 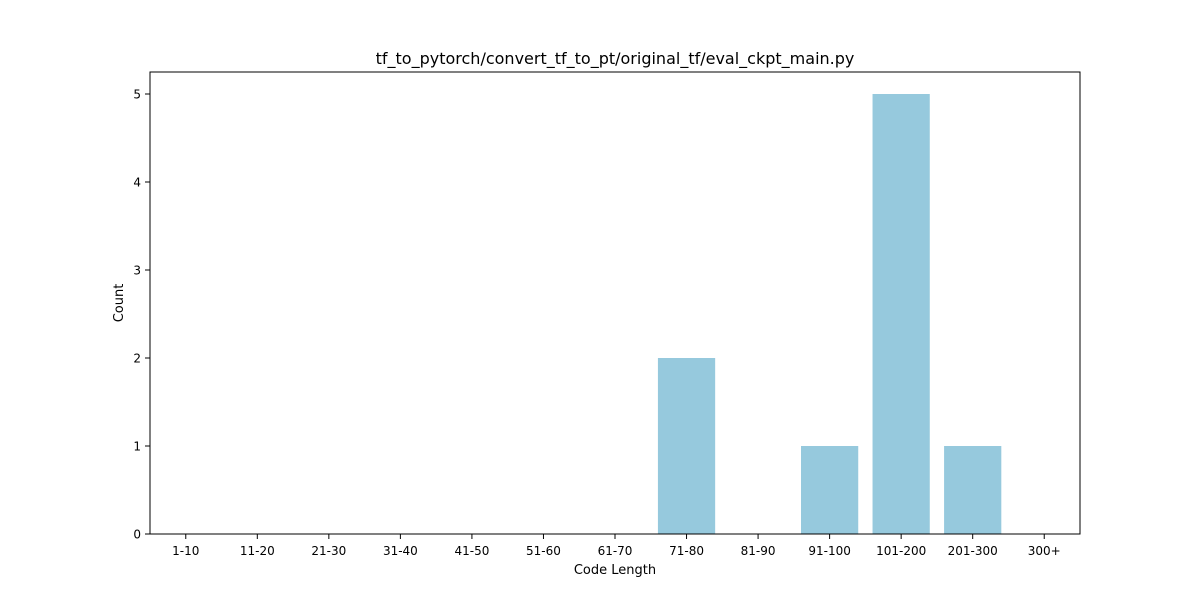 What do you see at coordinates (137, 271) in the screenshot?
I see `y-tick-label: 3` at bounding box center [137, 271].